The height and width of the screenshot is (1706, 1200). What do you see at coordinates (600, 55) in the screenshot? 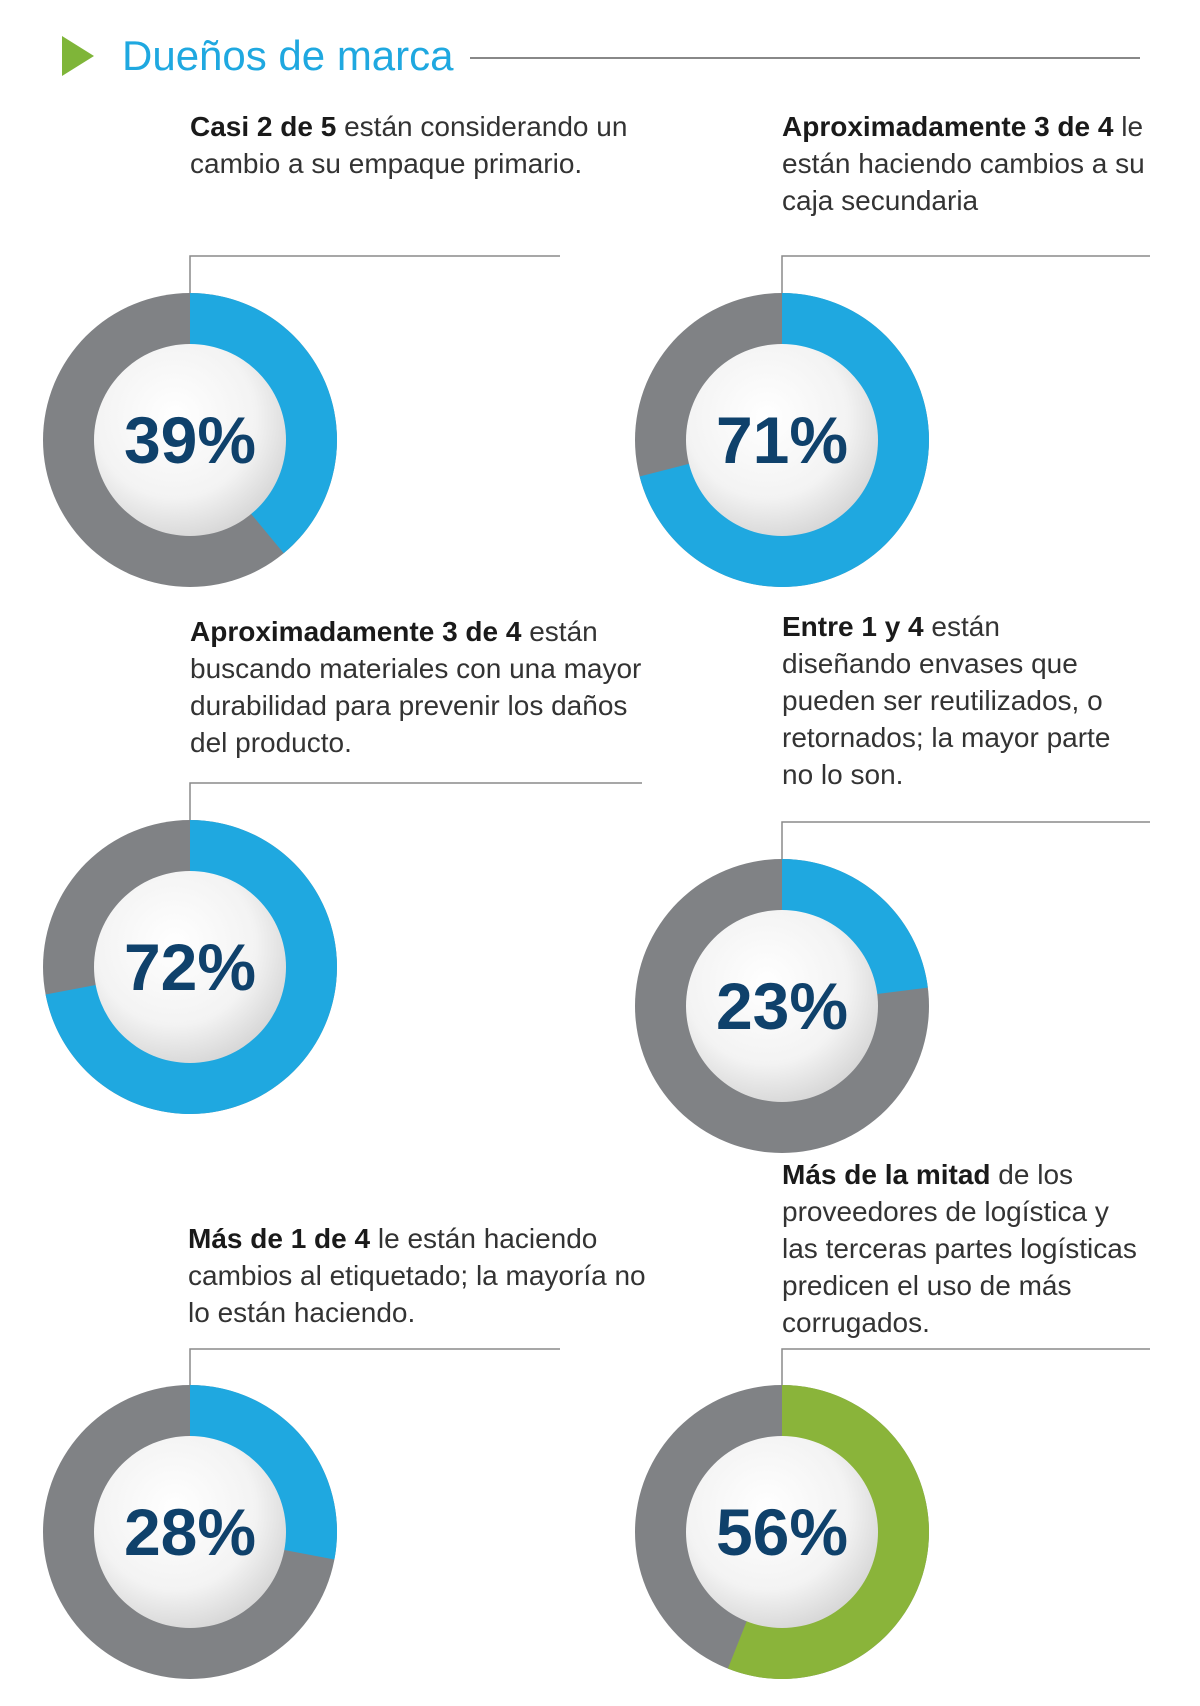
I see `page-header: Dueños de marca` at bounding box center [600, 55].